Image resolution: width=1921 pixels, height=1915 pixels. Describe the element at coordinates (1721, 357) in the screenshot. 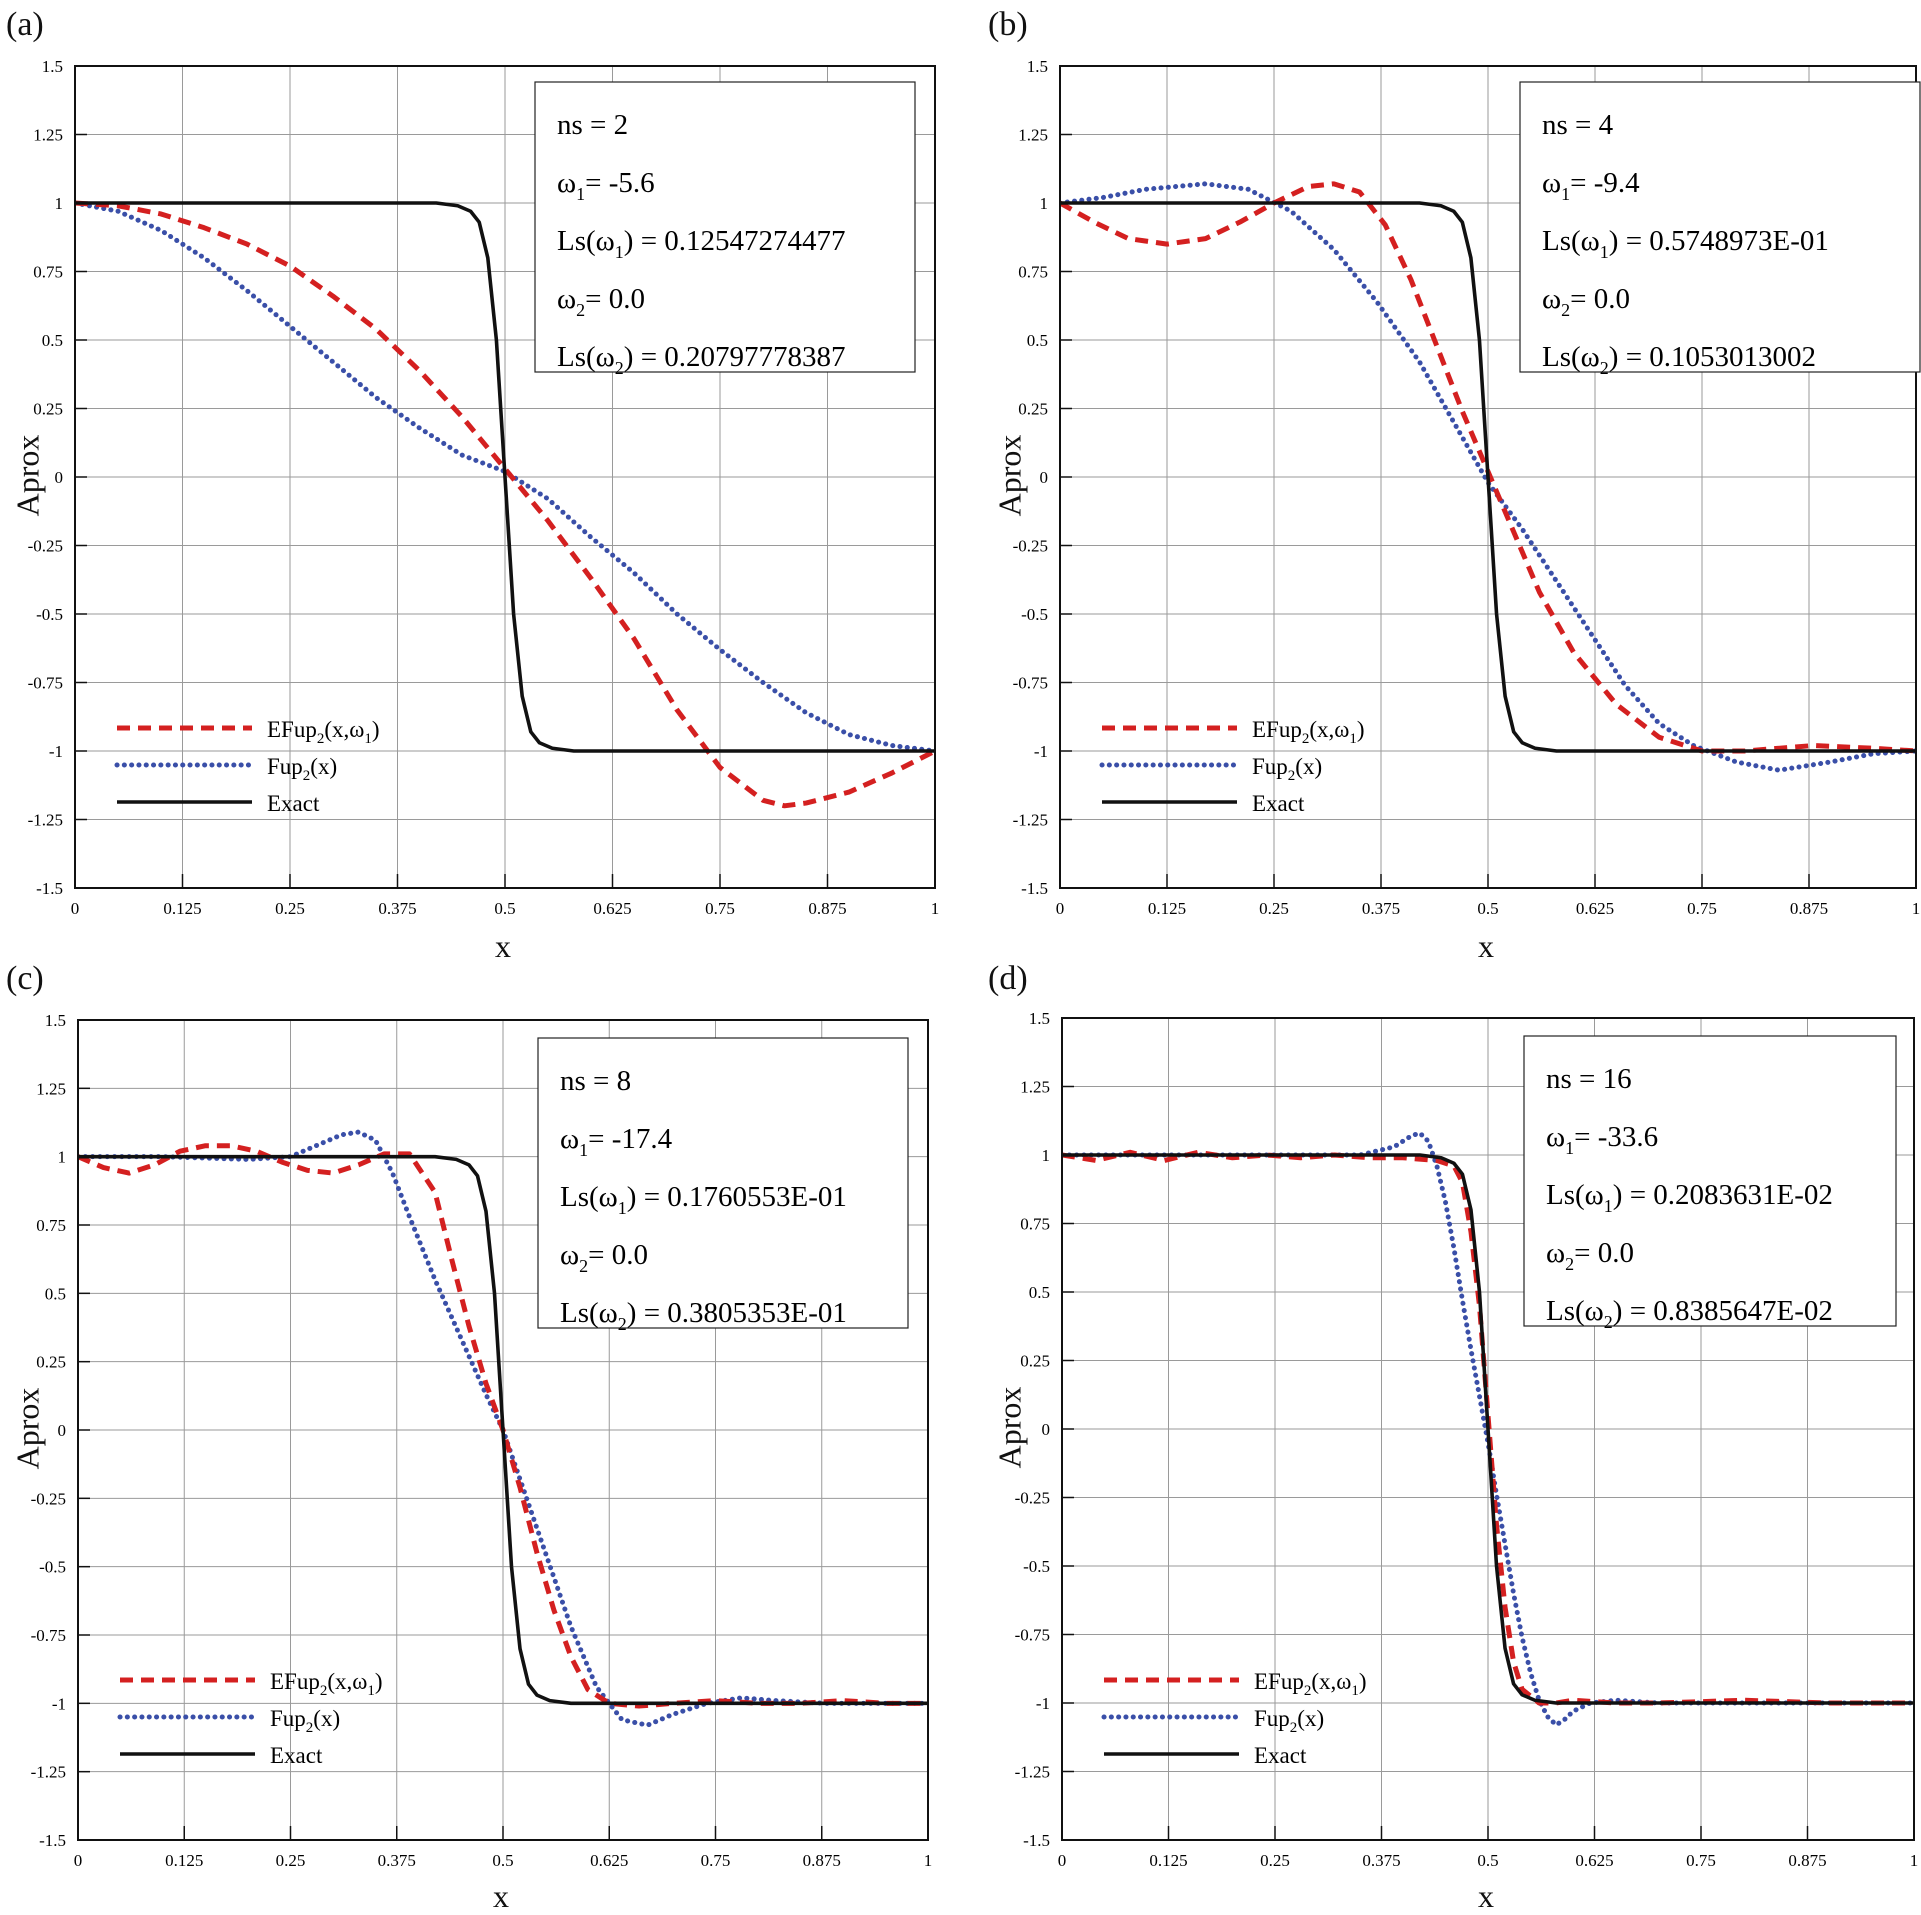

I see `info-value: = 0.1053013002` at that location.